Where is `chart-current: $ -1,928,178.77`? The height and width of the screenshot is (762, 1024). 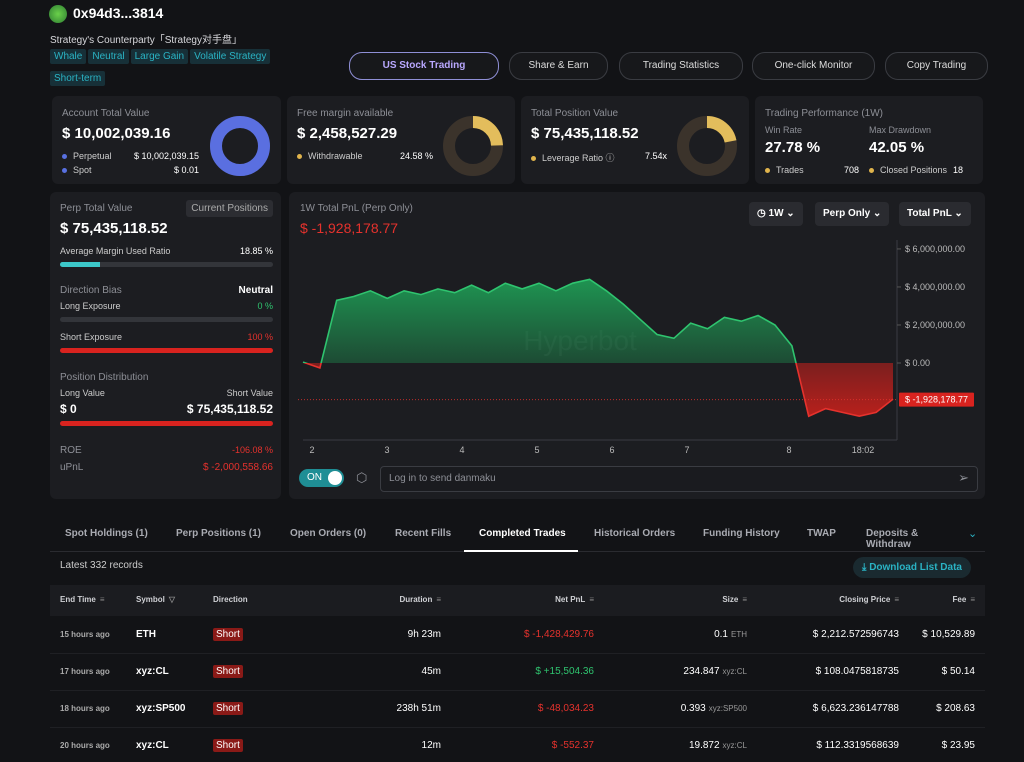 chart-current: $ -1,928,178.77 is located at coordinates (349, 228).